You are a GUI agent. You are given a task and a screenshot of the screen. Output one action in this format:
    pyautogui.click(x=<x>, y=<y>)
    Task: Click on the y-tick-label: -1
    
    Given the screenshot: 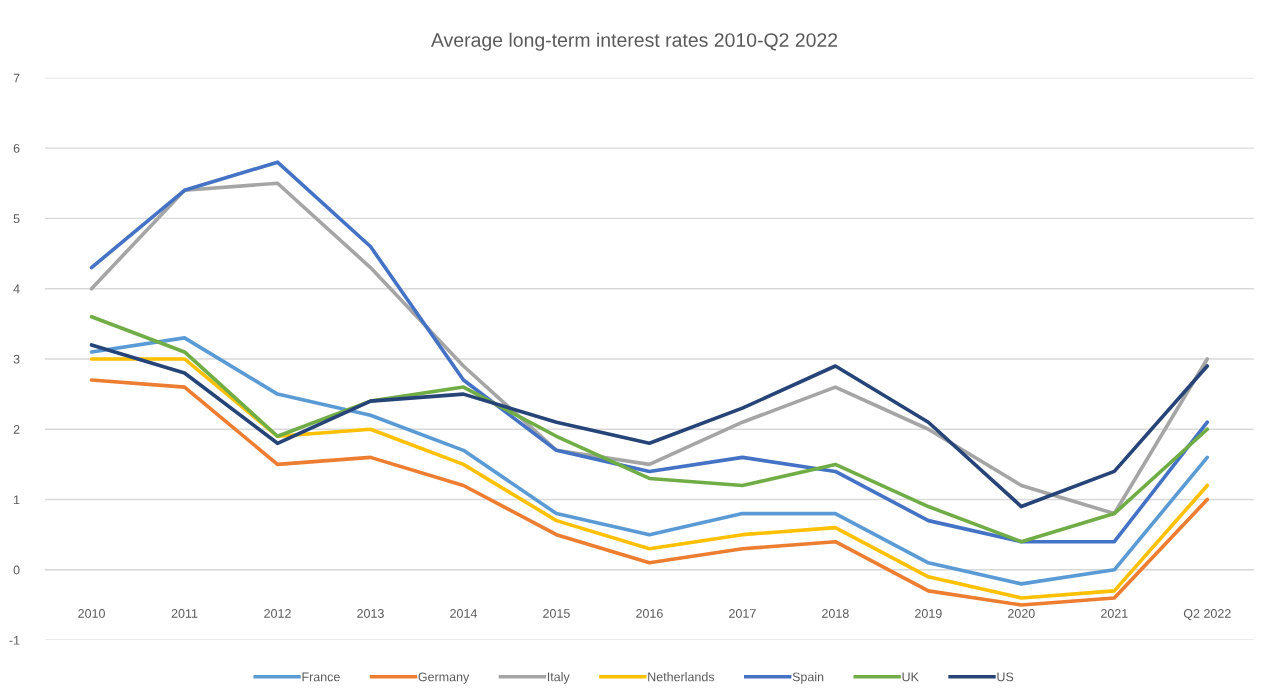 What is the action you would take?
    pyautogui.click(x=14, y=640)
    